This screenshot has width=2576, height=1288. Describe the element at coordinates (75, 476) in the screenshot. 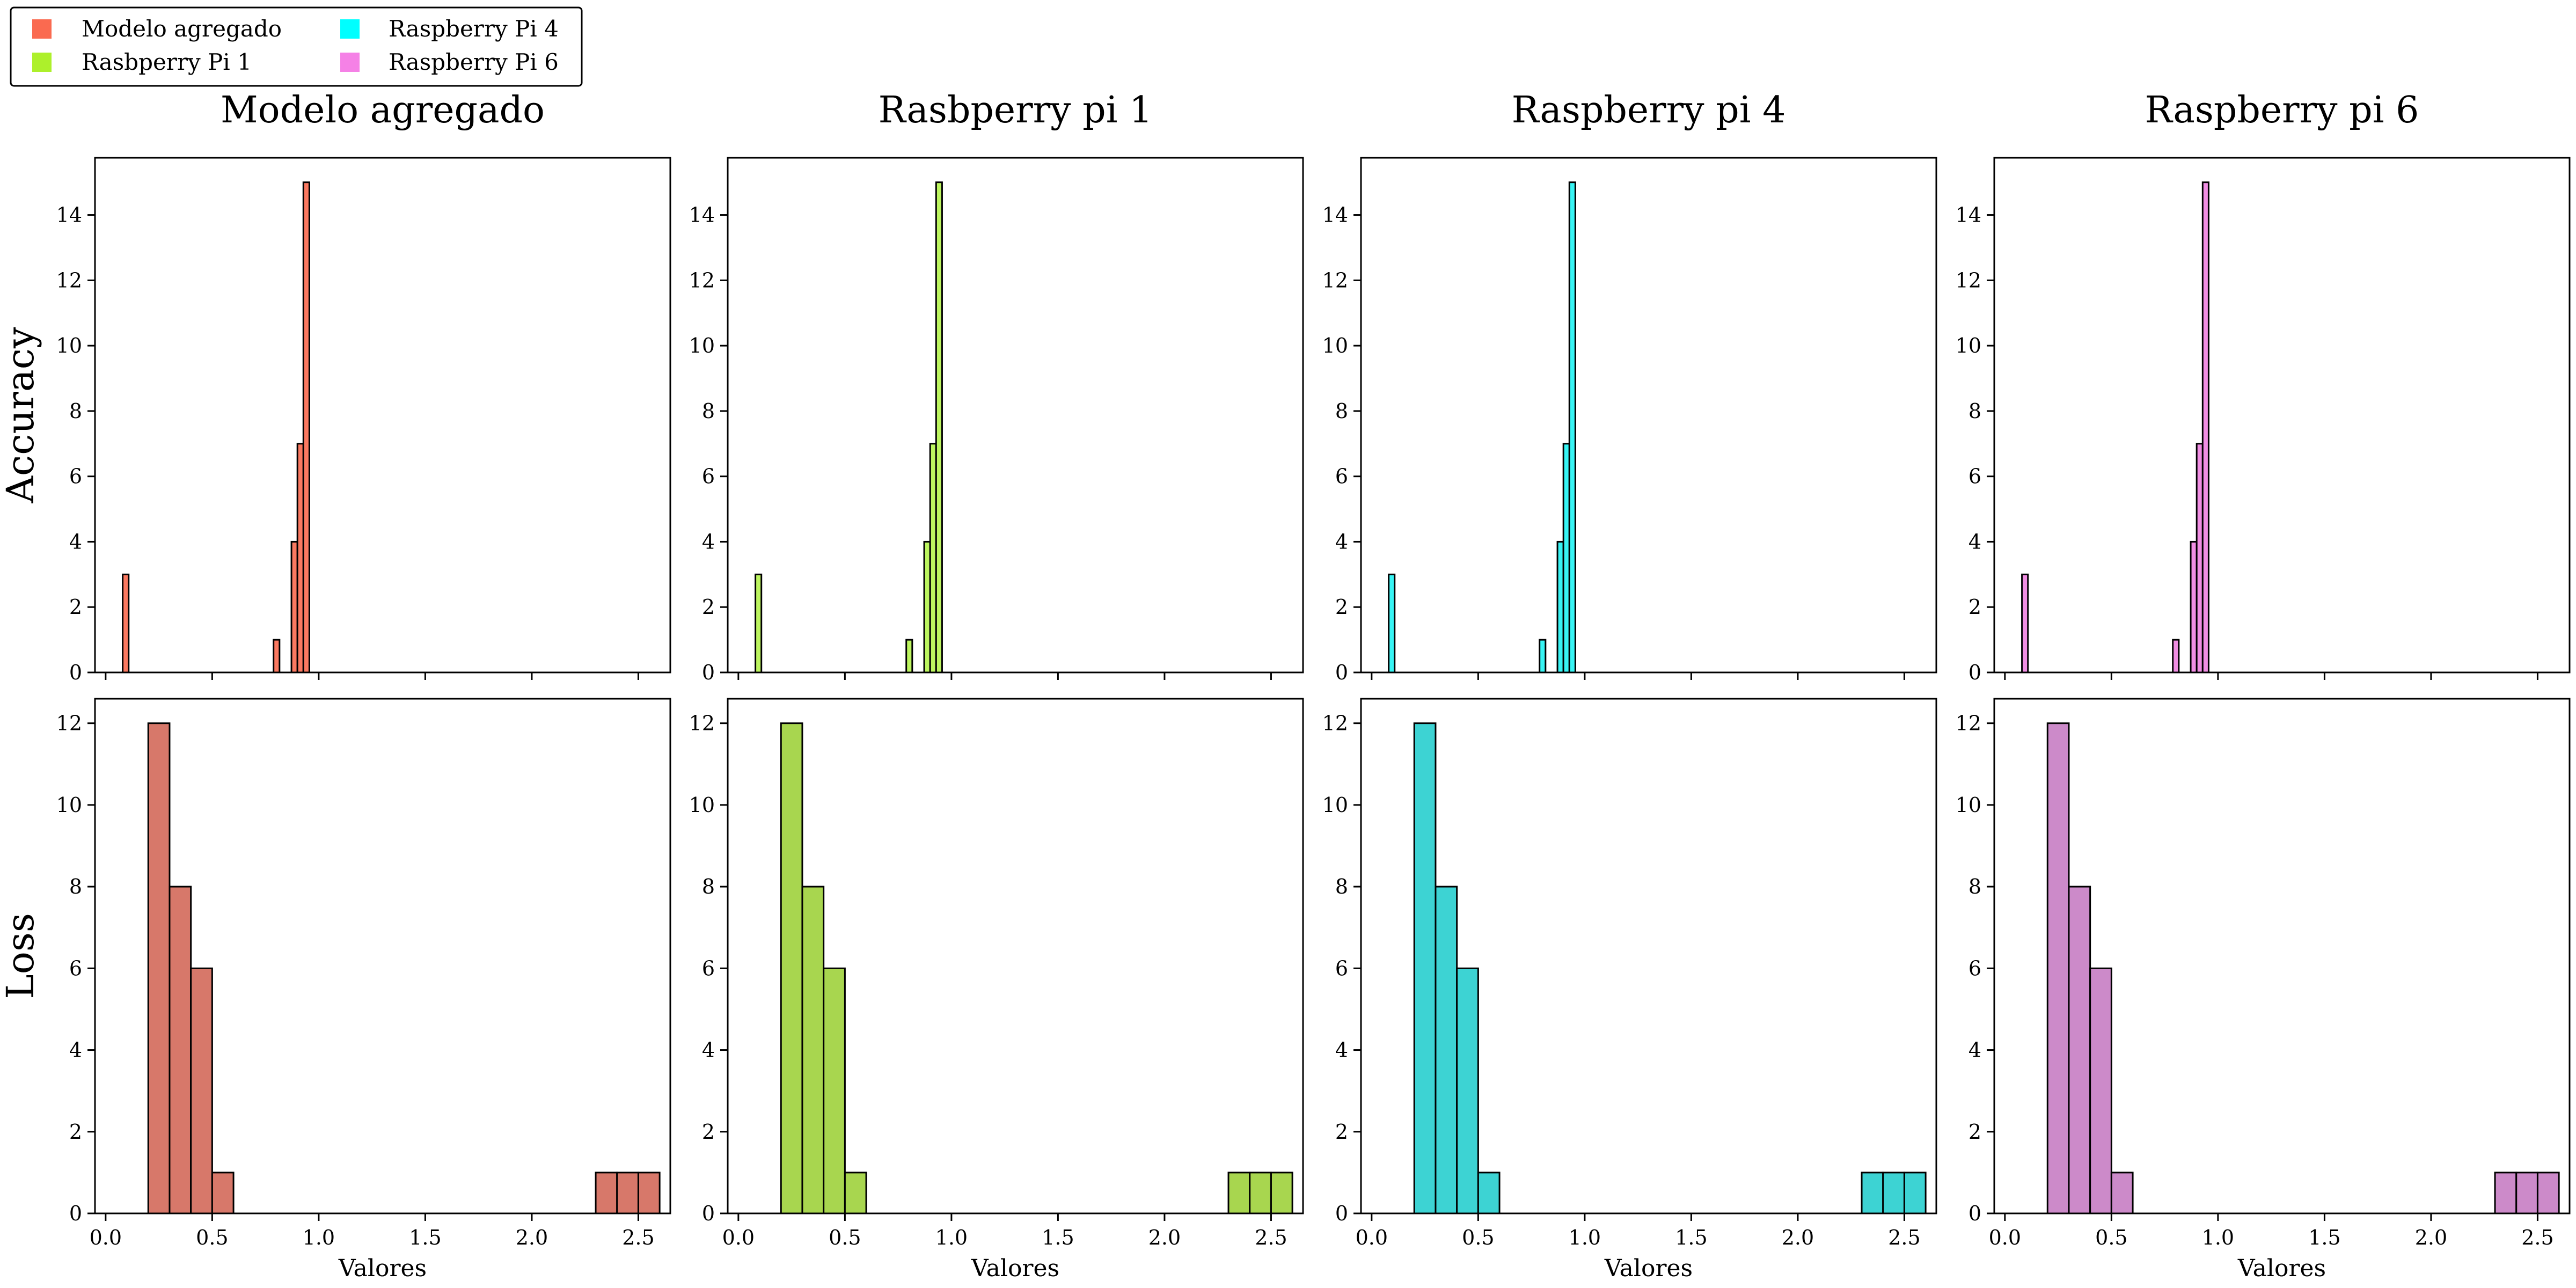

I see `y-tick-label-accuracy-modelo-agregado-3: 6` at that location.